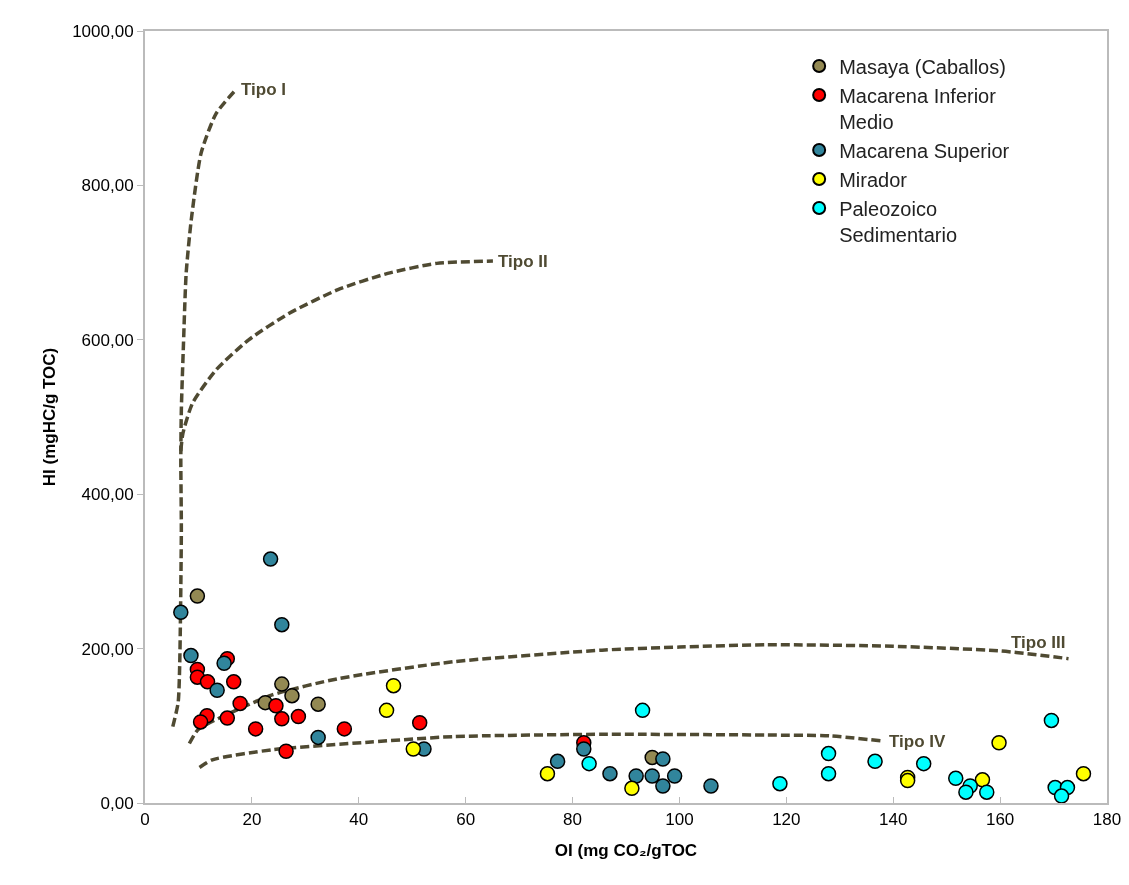 The height and width of the screenshot is (885, 1129). I want to click on x-tick-label: 160, so click(1000, 820).